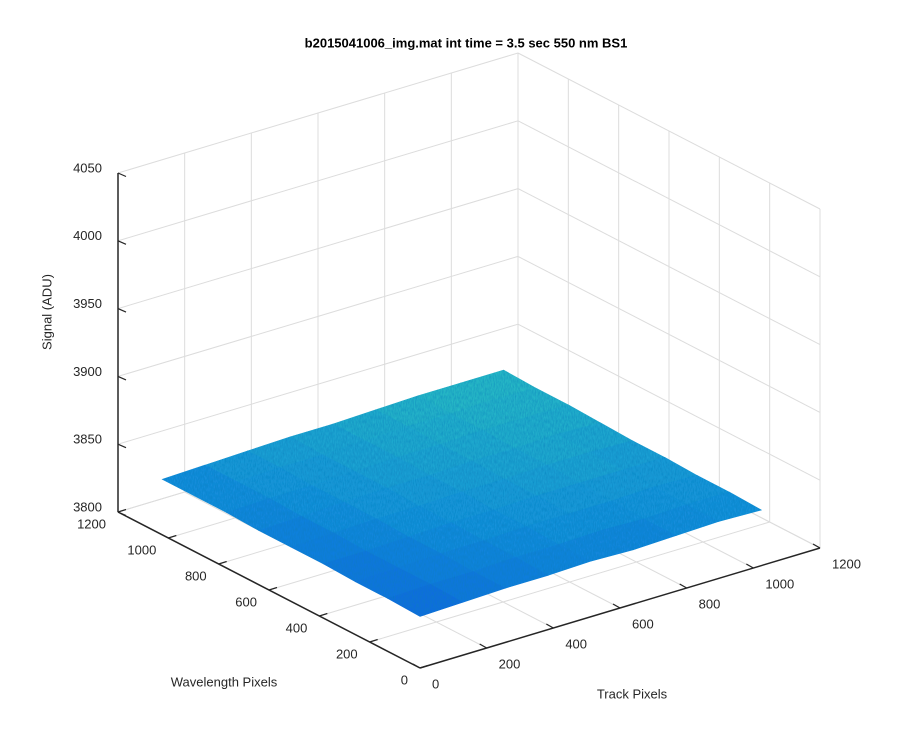 The height and width of the screenshot is (750, 900). I want to click on x-tick-label: 1000, so click(779, 583).